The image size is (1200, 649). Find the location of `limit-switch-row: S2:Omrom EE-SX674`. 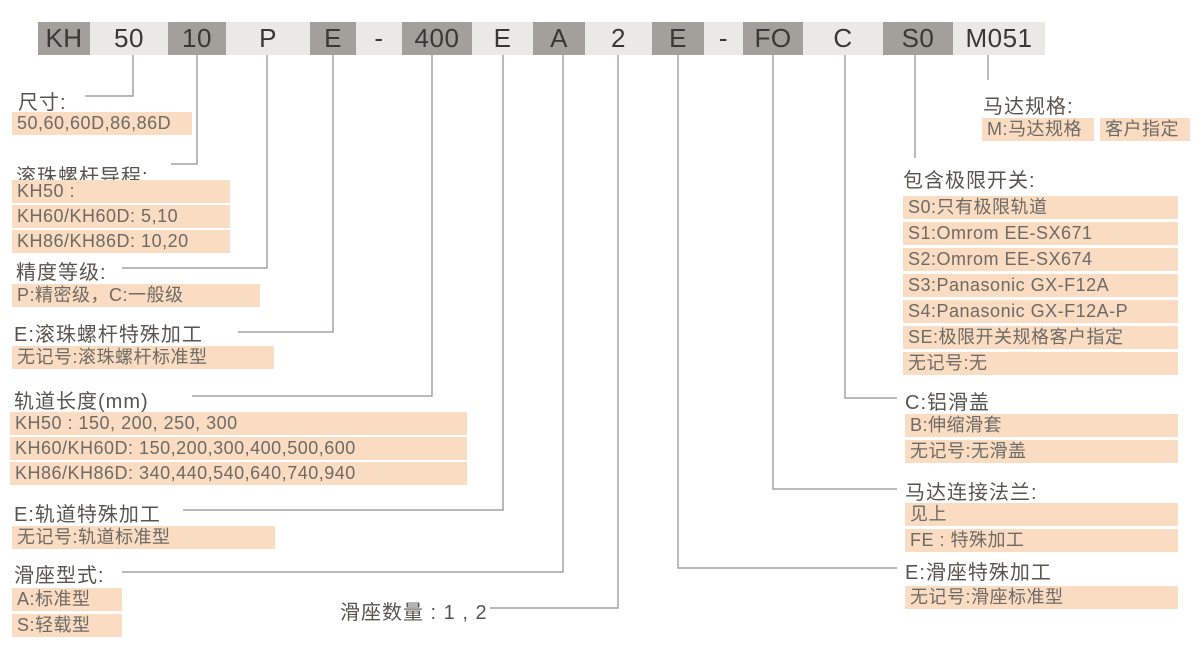

limit-switch-row: S2:Omrom EE-SX674 is located at coordinates (1040, 259).